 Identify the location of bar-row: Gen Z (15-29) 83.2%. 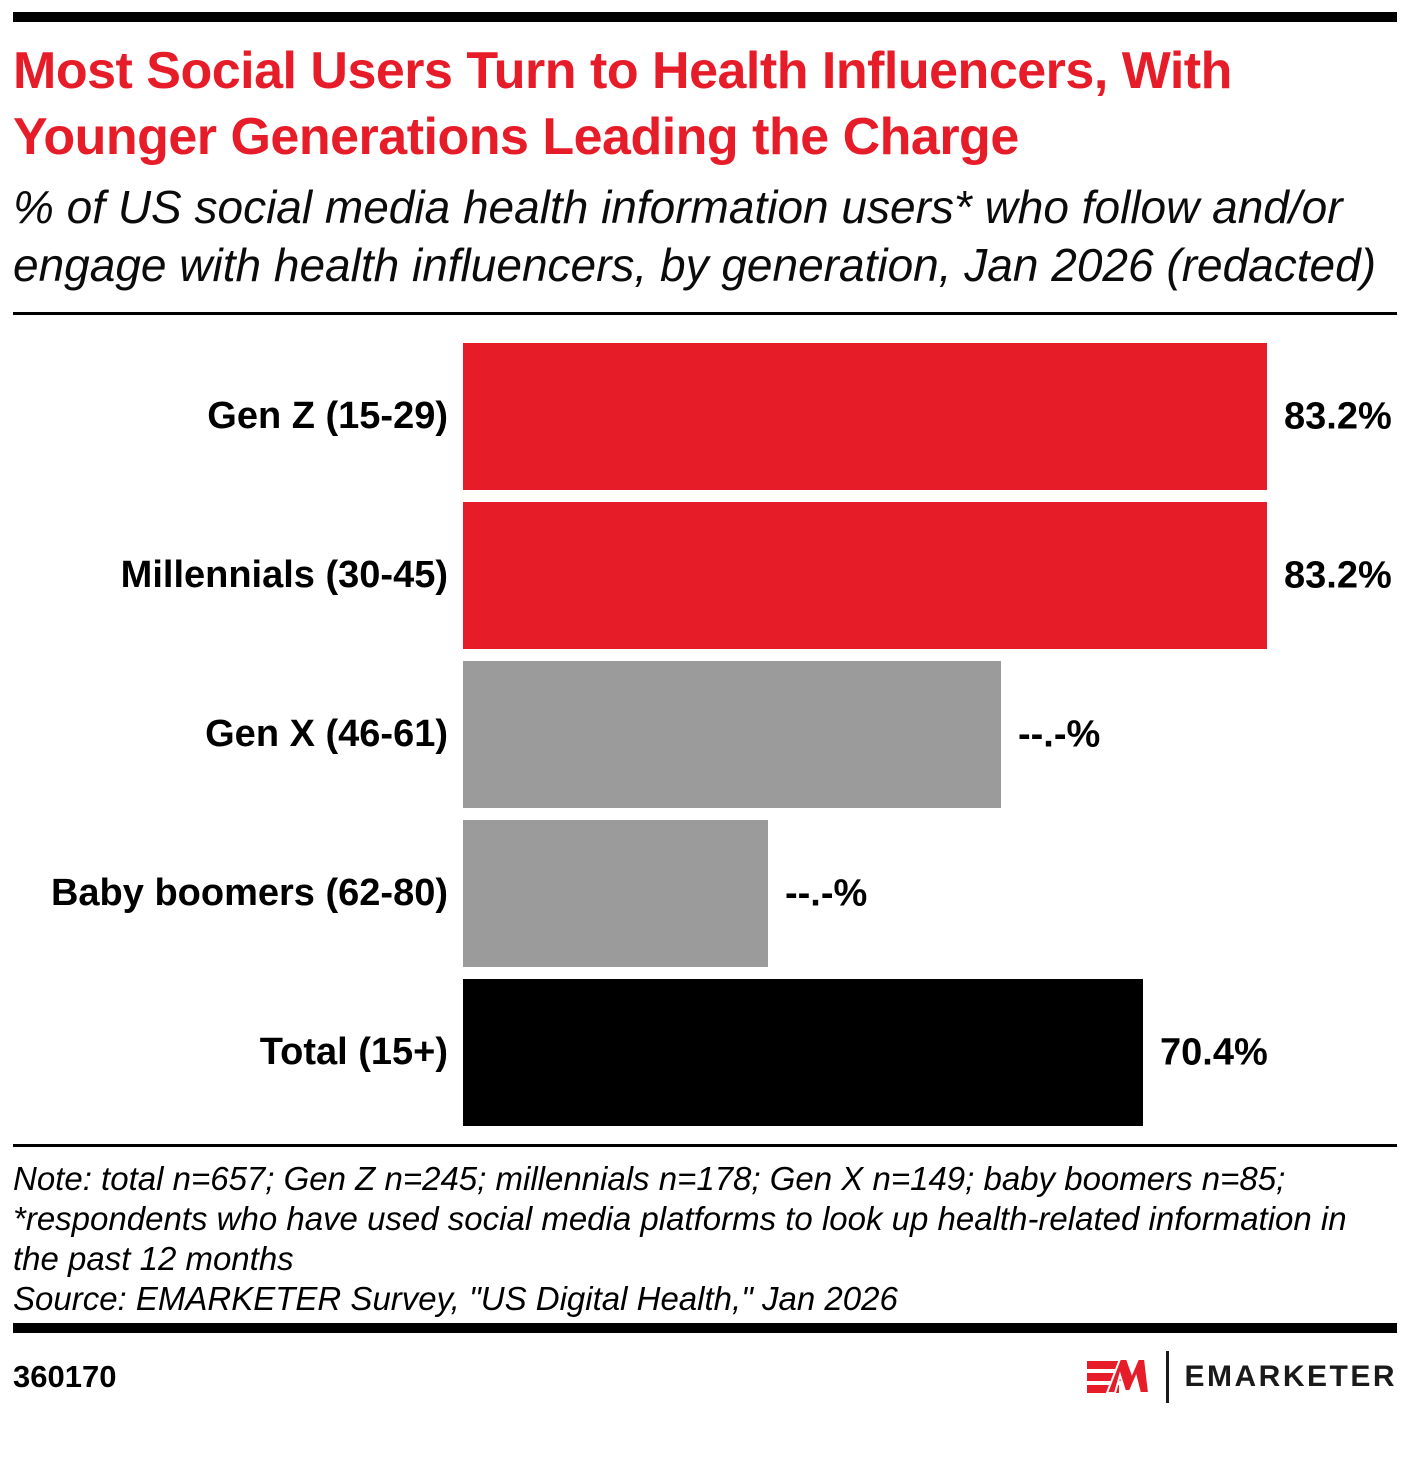
(705, 416).